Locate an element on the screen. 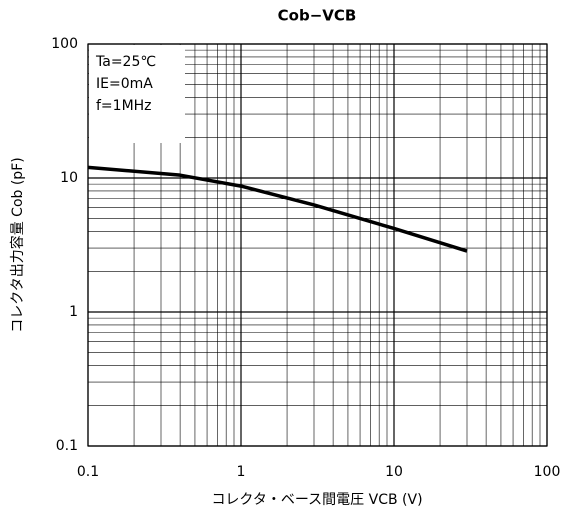 The image size is (565, 521). chart-title: Cob−VCB is located at coordinates (317, 16).